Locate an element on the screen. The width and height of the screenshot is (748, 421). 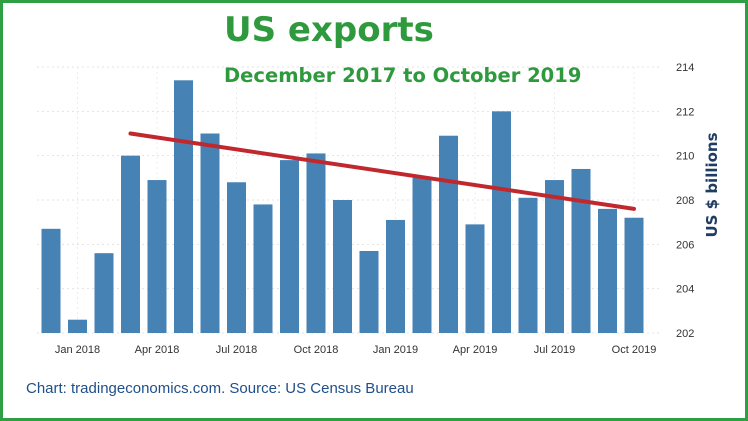
x-tick-label: Oct 2019 is located at coordinates (634, 350).